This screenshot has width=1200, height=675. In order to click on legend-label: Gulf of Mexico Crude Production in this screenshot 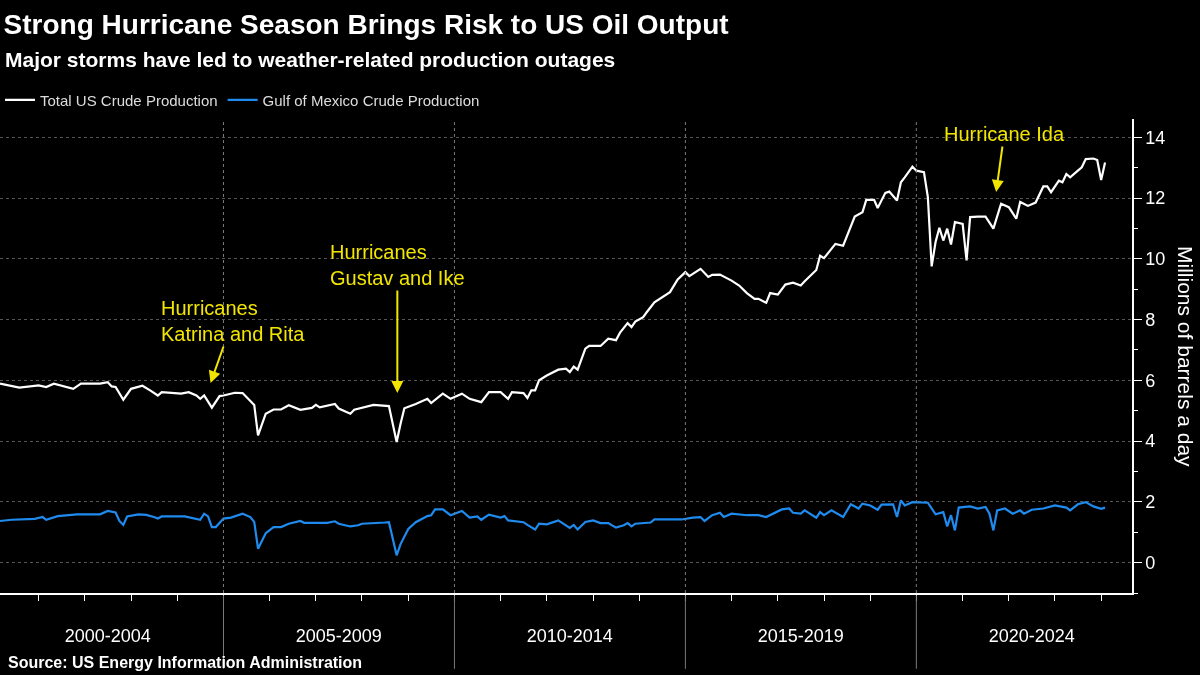, I will do `click(371, 100)`.